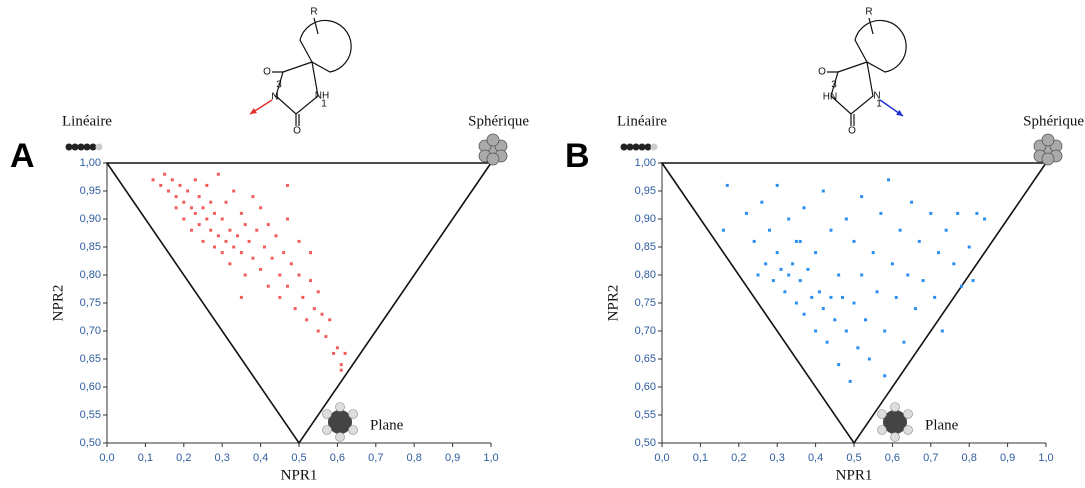 This screenshot has height=488, width=1085. I want to click on arrow-head, so click(253, 111).